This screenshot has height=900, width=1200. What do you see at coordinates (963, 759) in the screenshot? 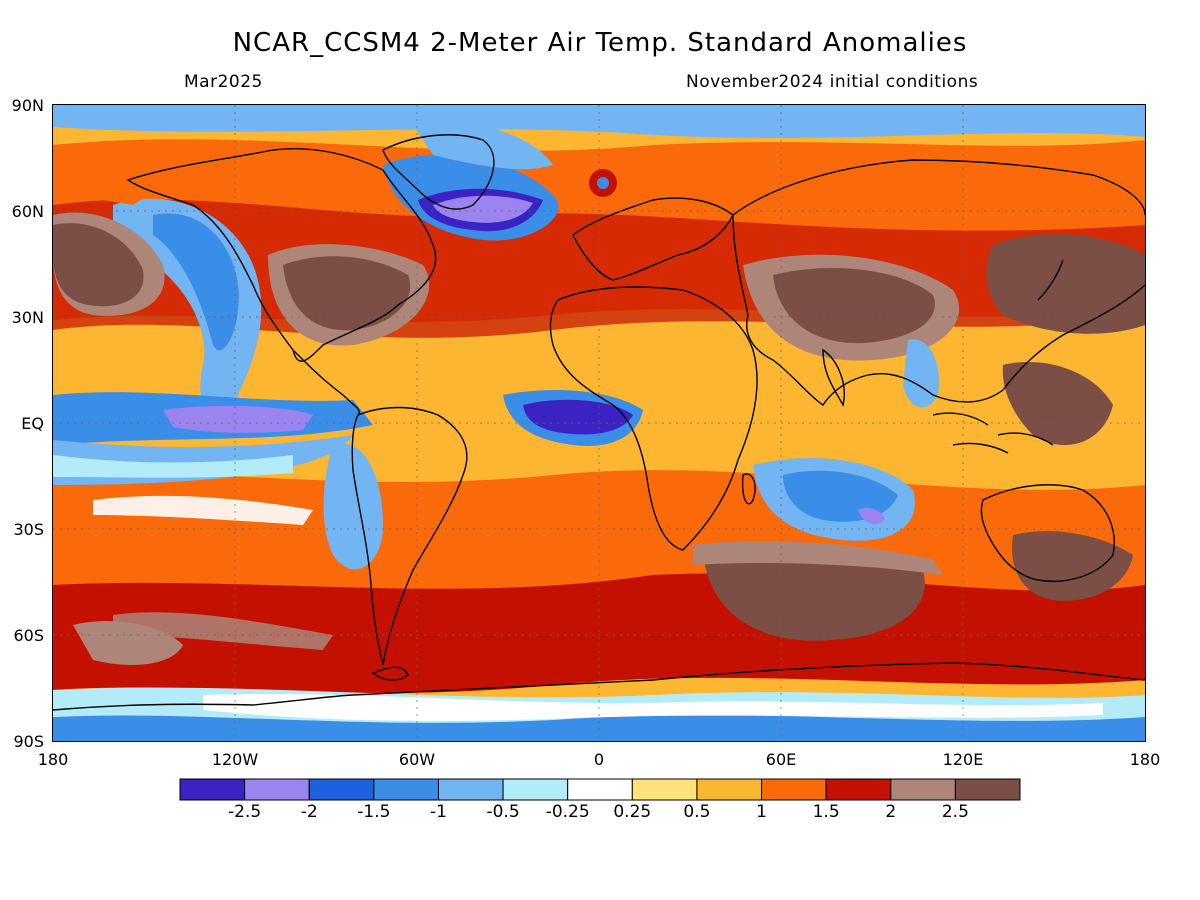
I see `lon-label-120e: 120E` at bounding box center [963, 759].